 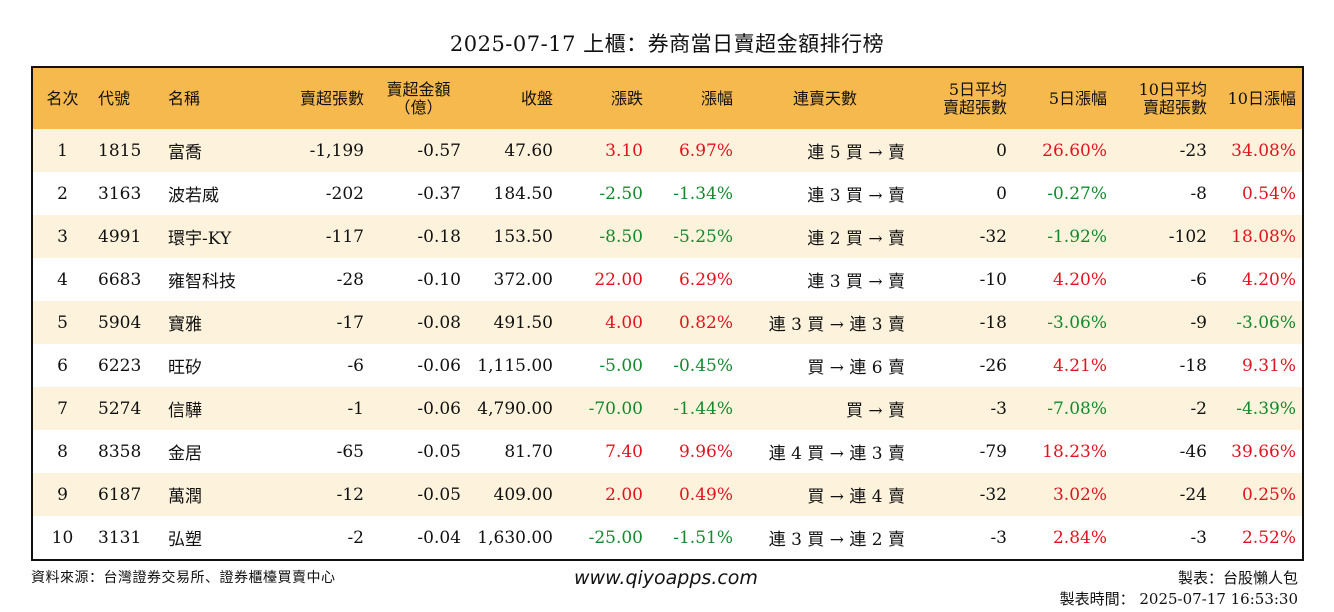 I want to click on pct5-cell: -0.27%, so click(x=1077, y=193).